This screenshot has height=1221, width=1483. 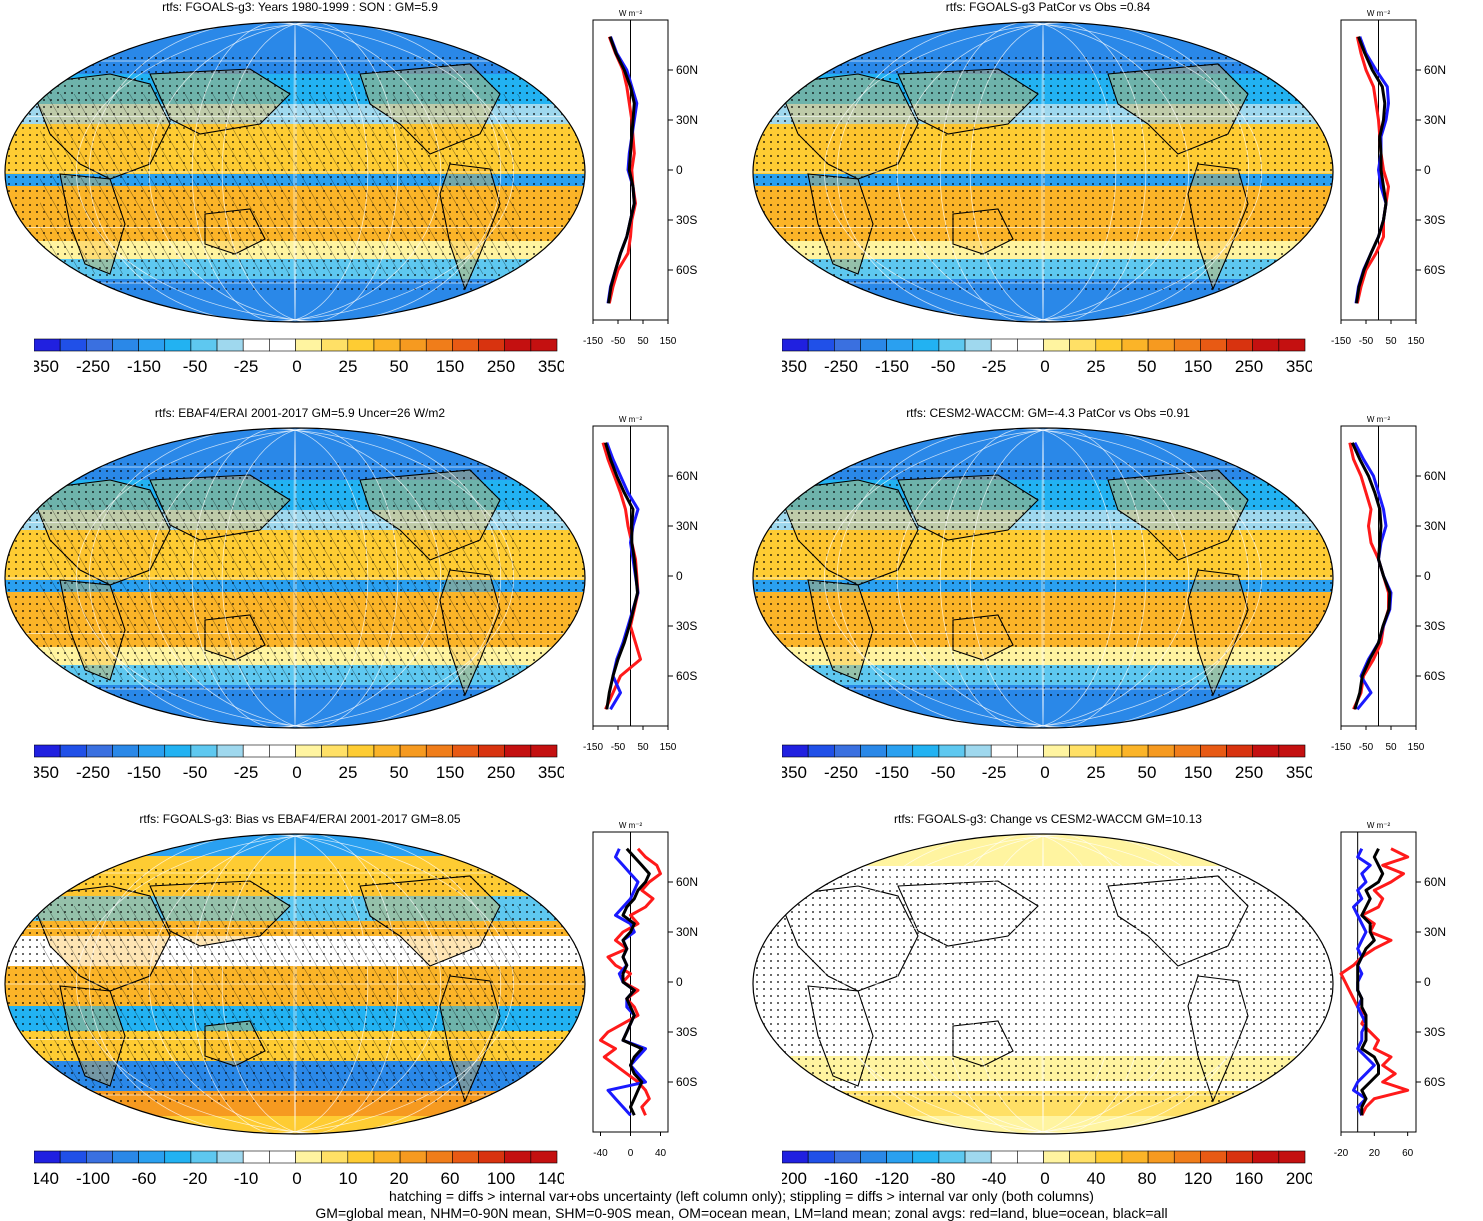 I want to click on colorbar-tick-label: -20, so click(x=195, y=1178).